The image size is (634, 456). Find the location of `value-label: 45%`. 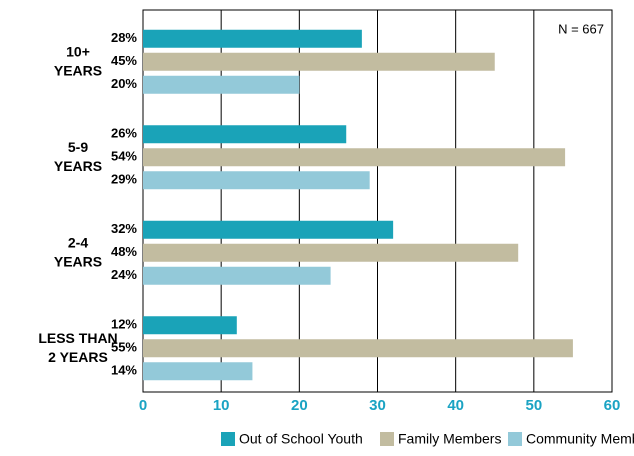

value-label: 45% is located at coordinates (124, 60).